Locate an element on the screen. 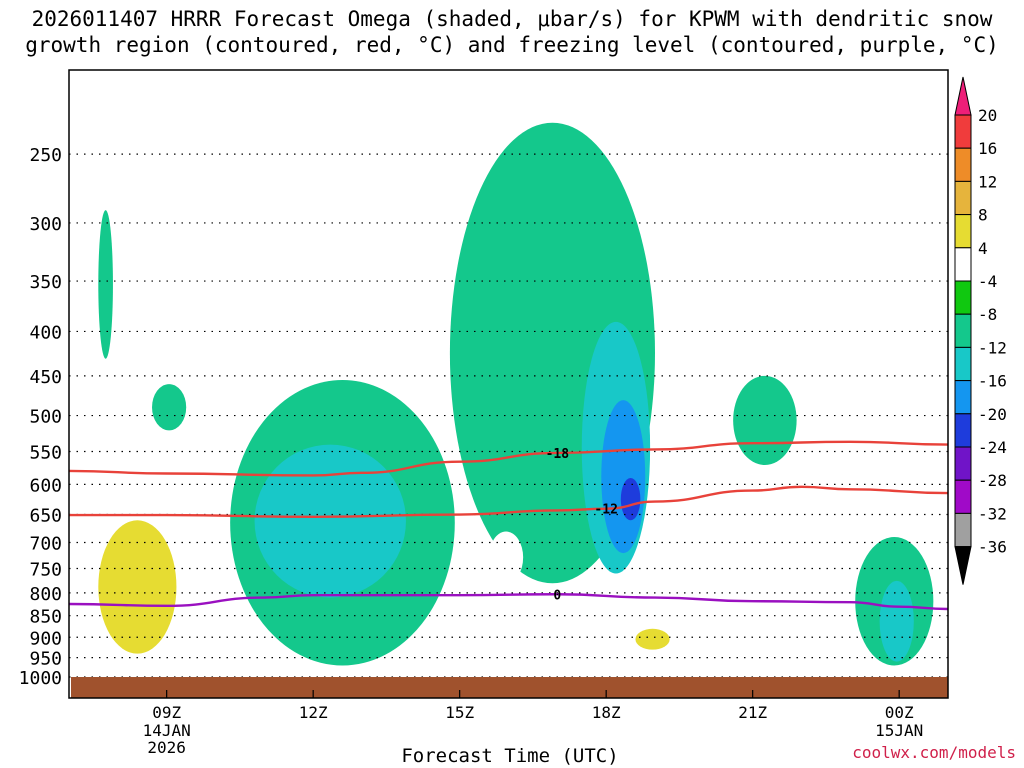 This screenshot has height=768, width=1024. colorbar: 20 16 12 8 4 -4 -8 -12 -16 -20 -24 -28 -32 -36 is located at coordinates (980, 330).